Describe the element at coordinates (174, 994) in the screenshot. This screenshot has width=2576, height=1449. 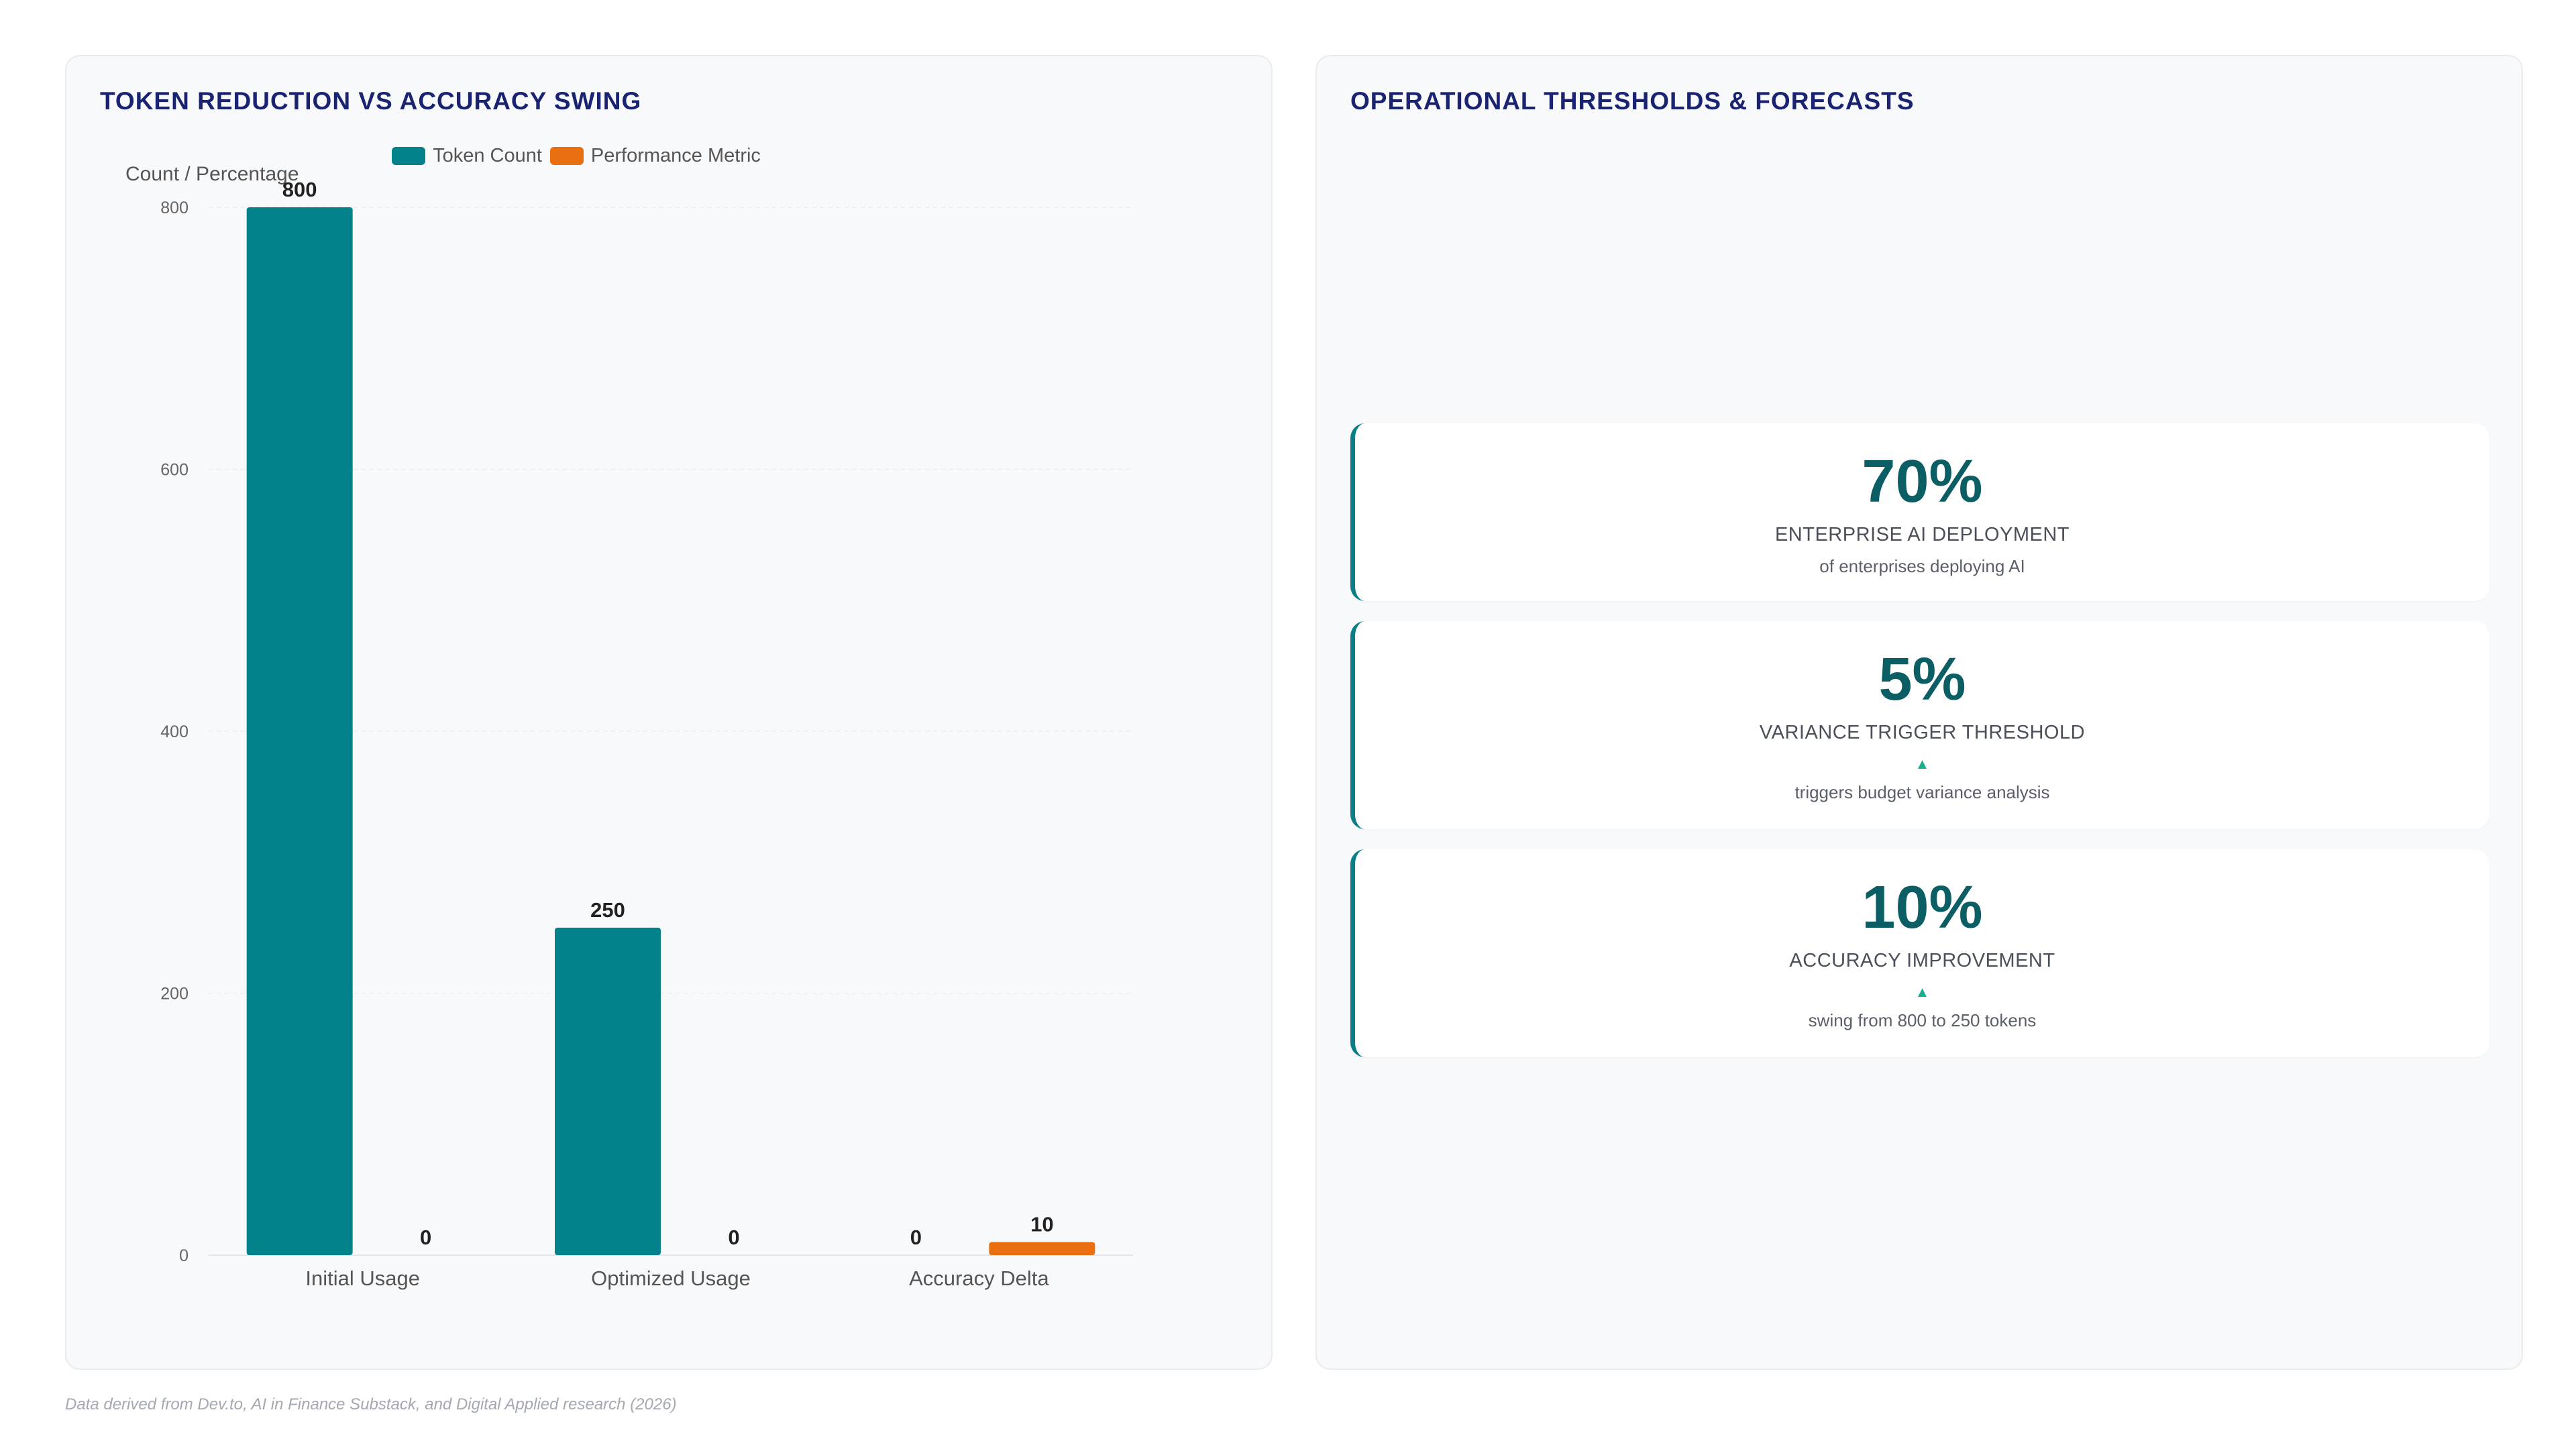
I see `y-tick-label: 200` at that location.